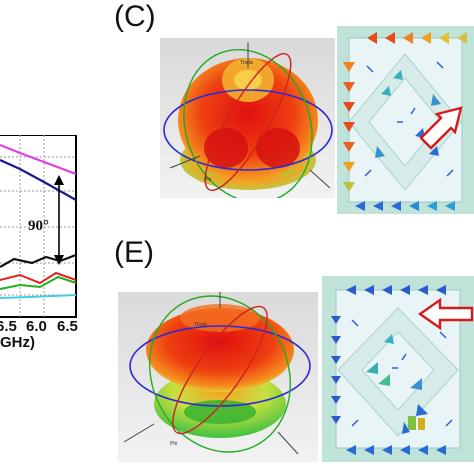 The image size is (474, 474). What do you see at coordinates (59, 220) in the screenshot?
I see `phase-diff-arrow` at bounding box center [59, 220].